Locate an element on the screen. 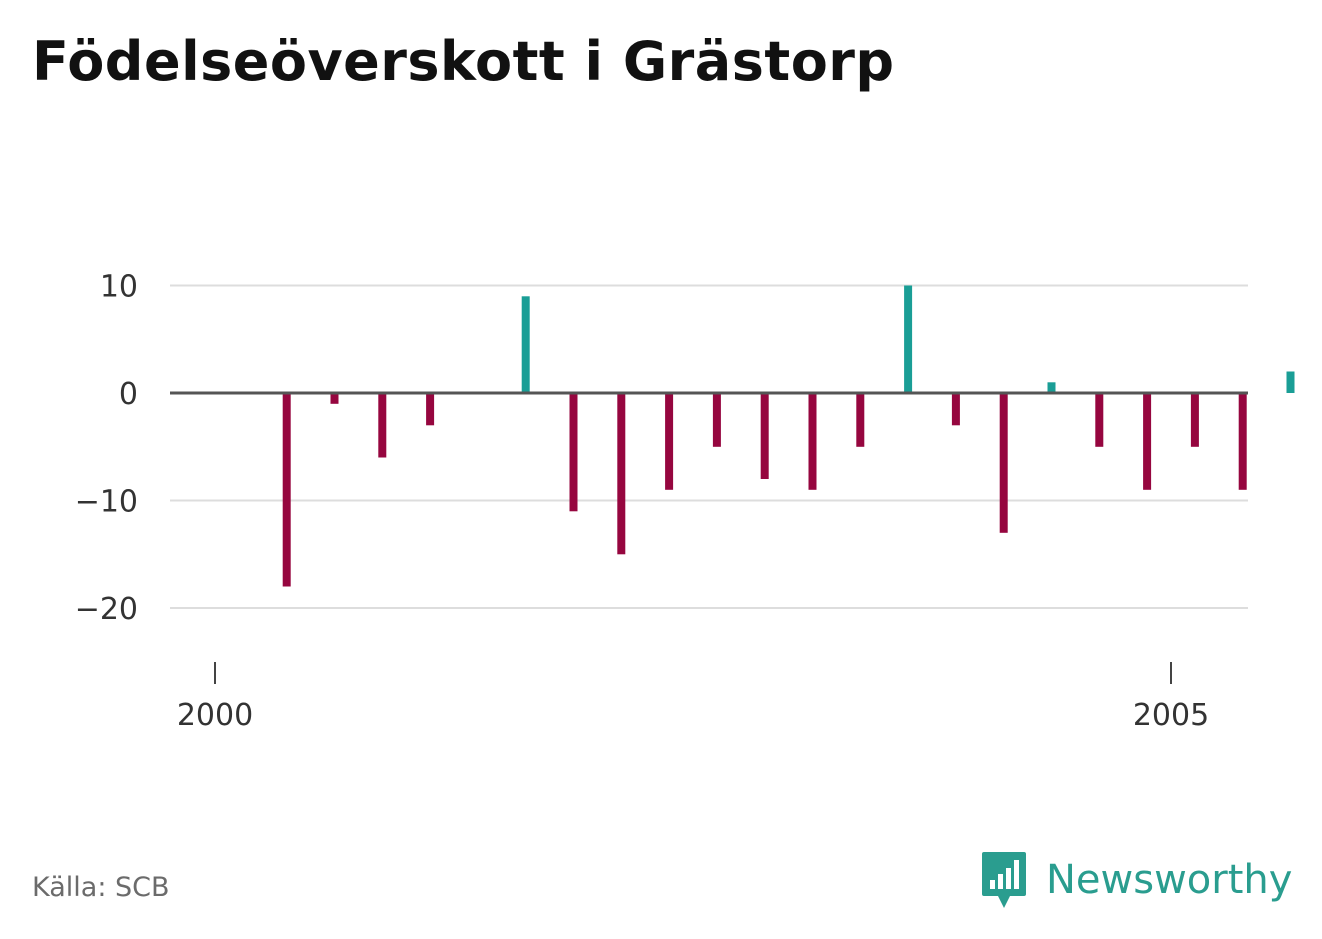 This screenshot has width=1322, height=939. x-tick-label: 2000 is located at coordinates (215, 715).